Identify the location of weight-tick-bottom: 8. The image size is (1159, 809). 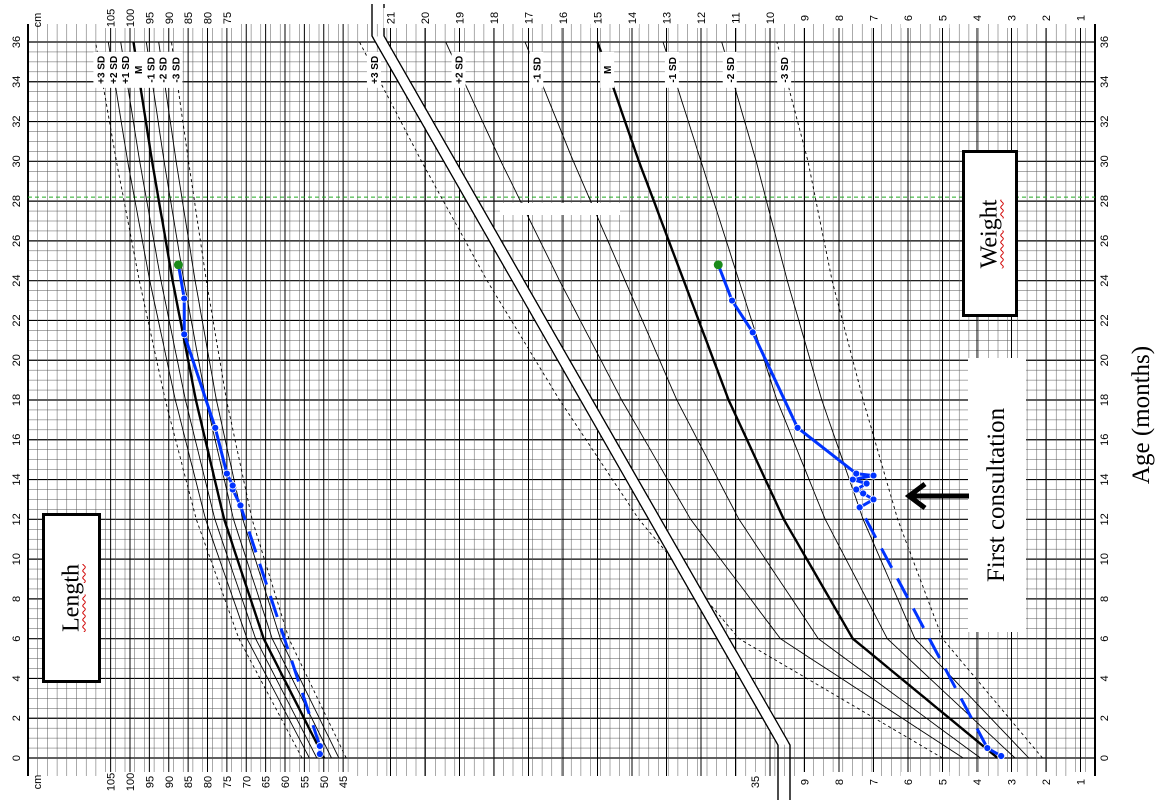
(840, 782).